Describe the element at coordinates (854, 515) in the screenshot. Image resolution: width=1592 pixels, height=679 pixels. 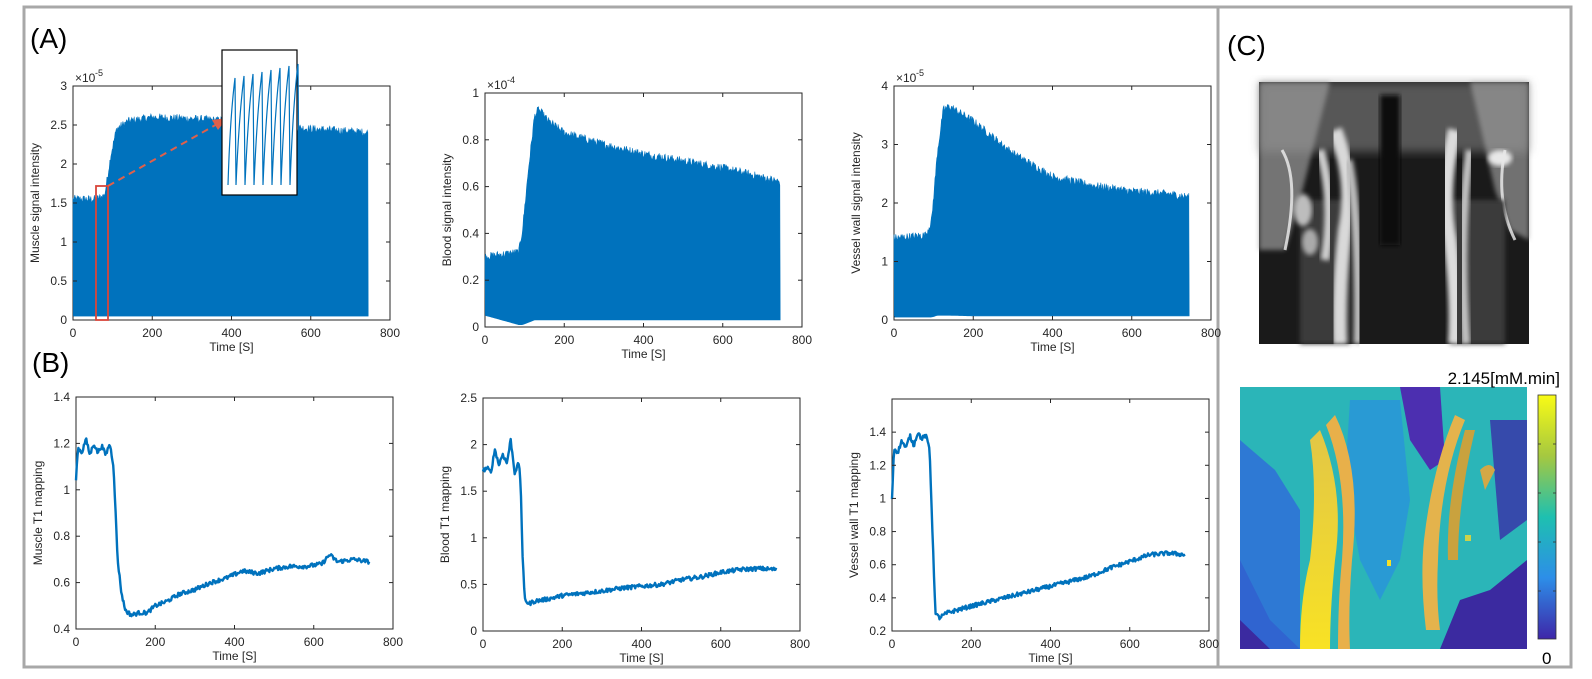
I see `y-axis-label: Vessel wall T1 mapping` at that location.